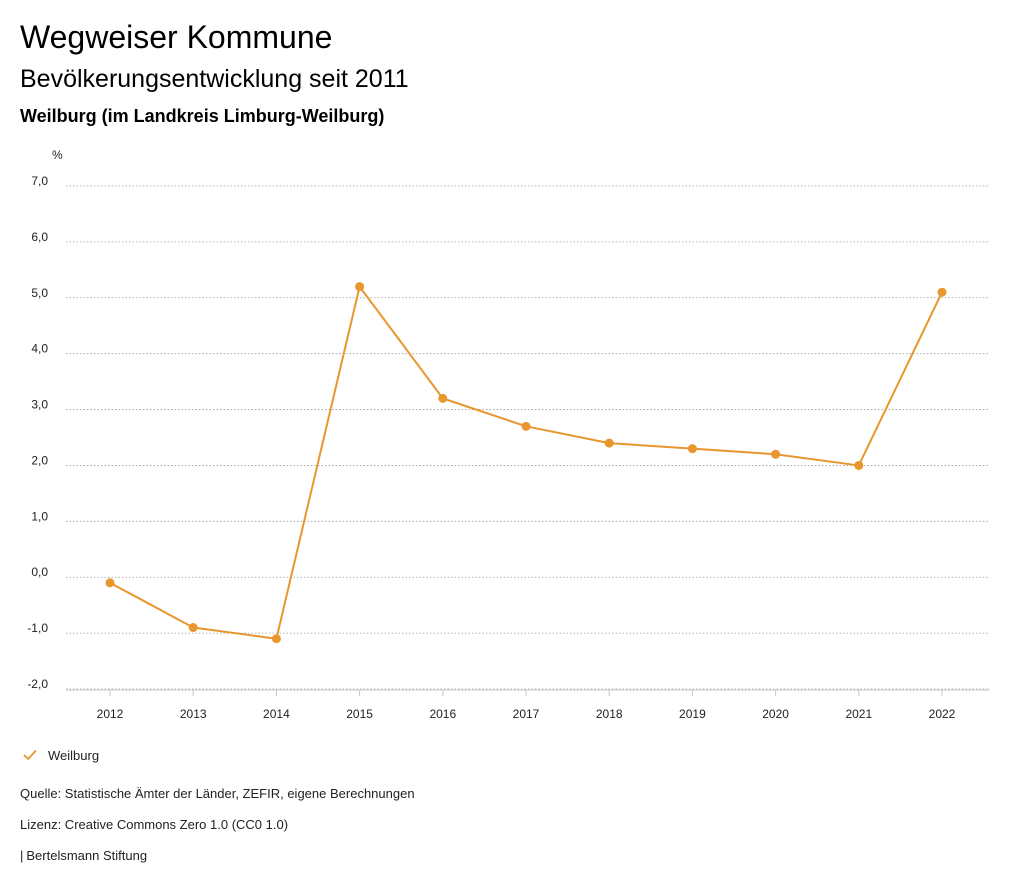 The height and width of the screenshot is (888, 1024). I want to click on y-tick-label: 2,0, so click(39, 460).